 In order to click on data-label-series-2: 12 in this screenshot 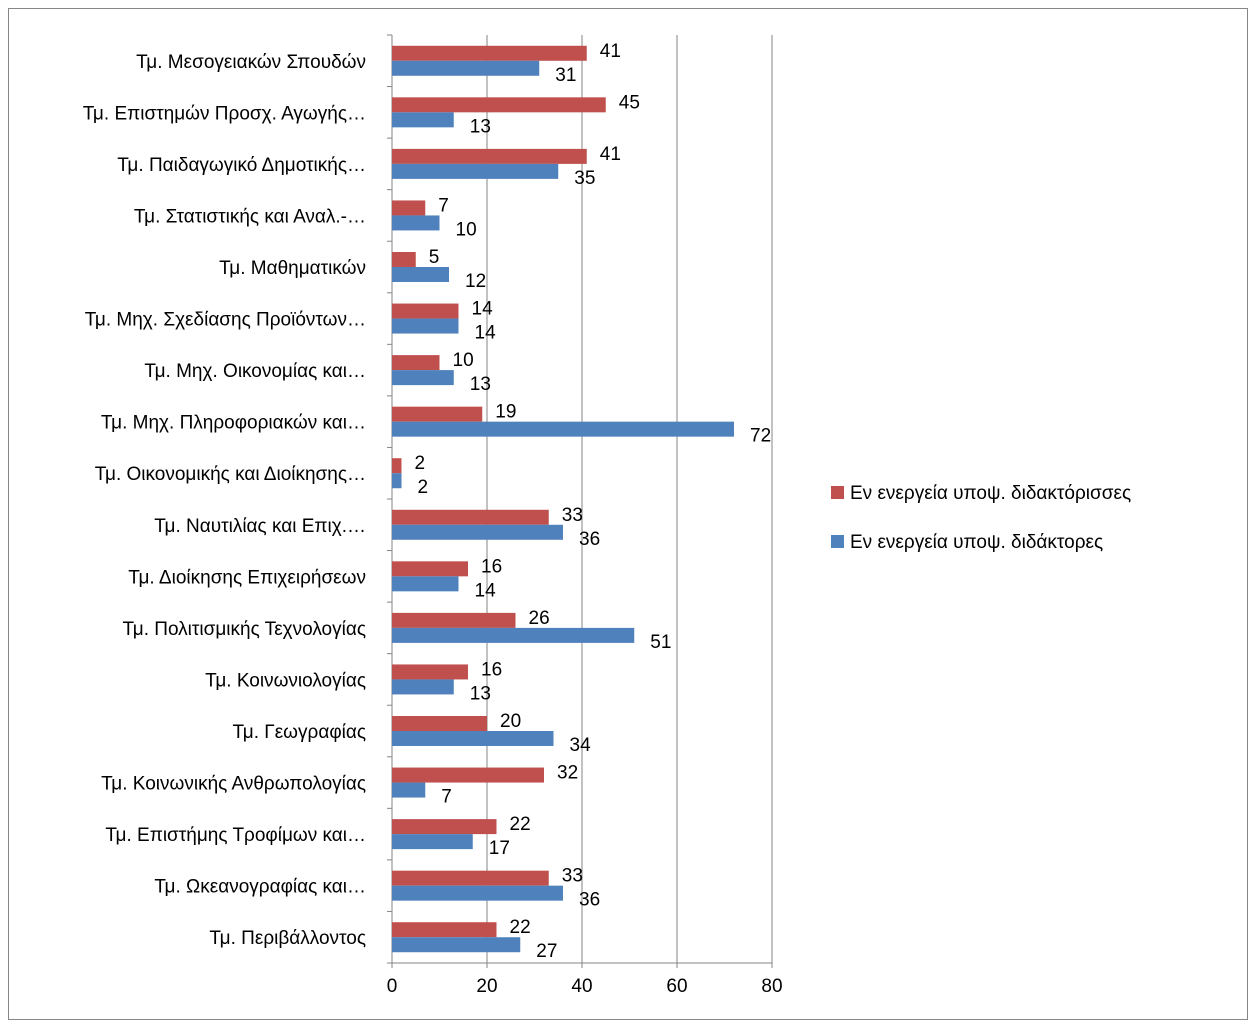, I will do `click(475, 281)`.